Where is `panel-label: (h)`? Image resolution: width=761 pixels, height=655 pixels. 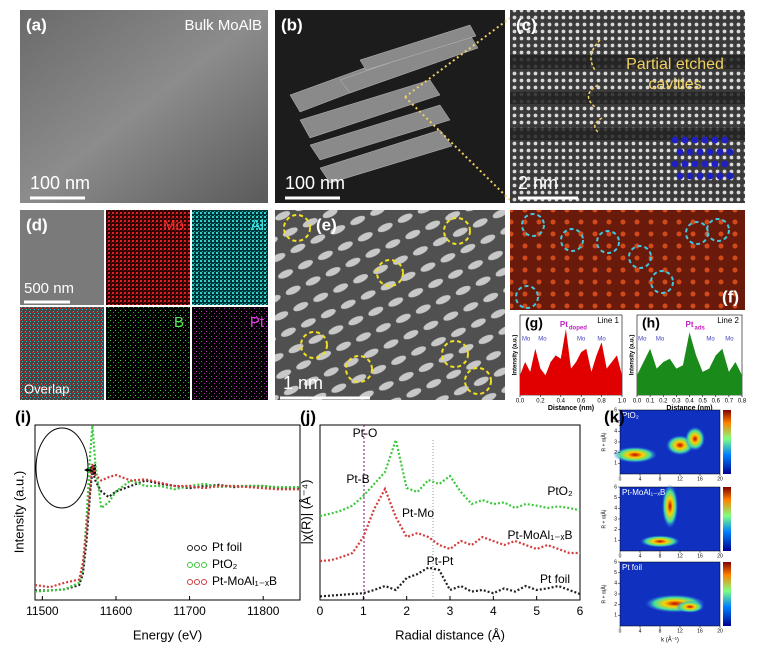 panel-label: (h) is located at coordinates (651, 323).